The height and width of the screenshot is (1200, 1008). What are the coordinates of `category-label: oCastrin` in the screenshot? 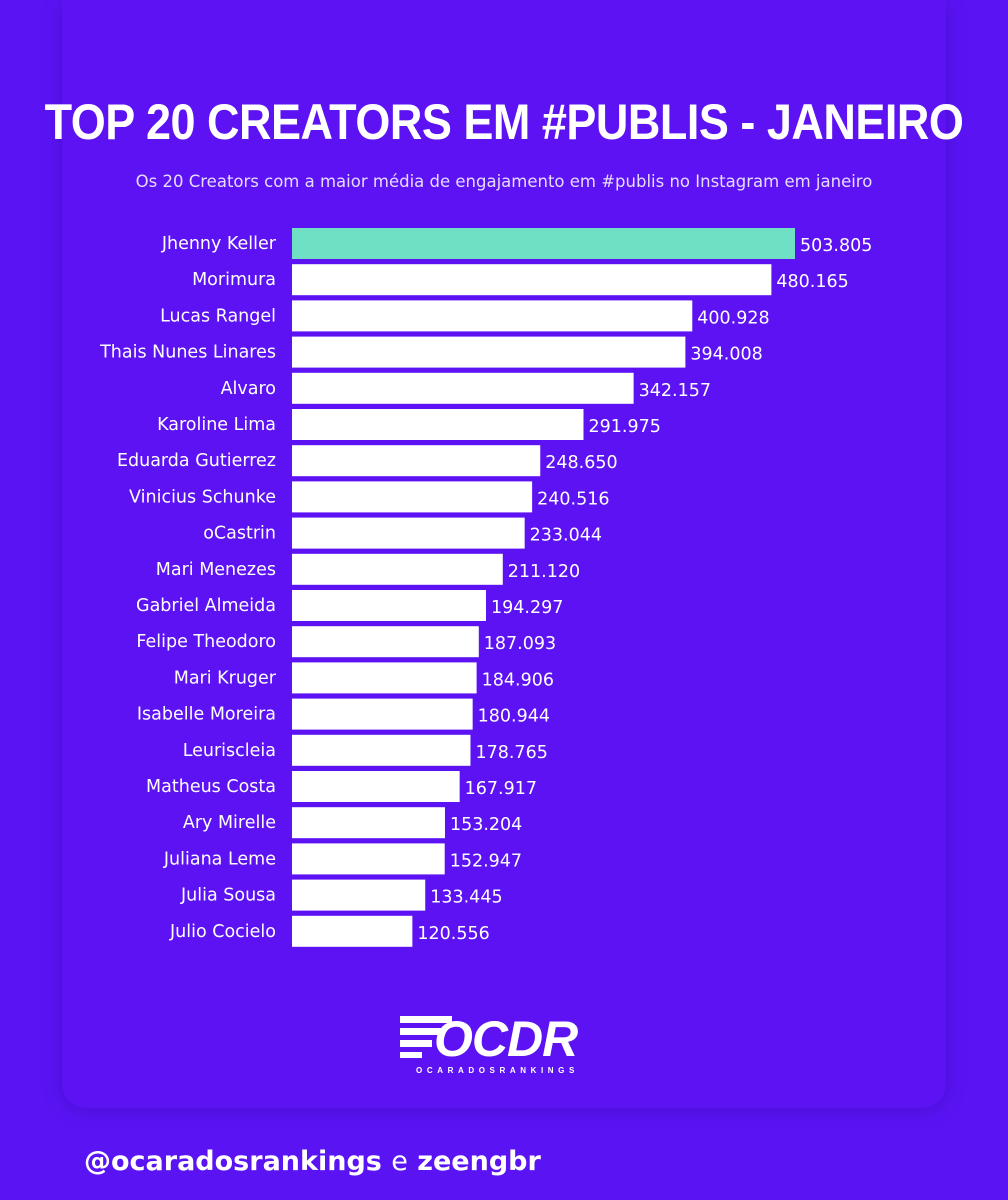 It's located at (239, 534).